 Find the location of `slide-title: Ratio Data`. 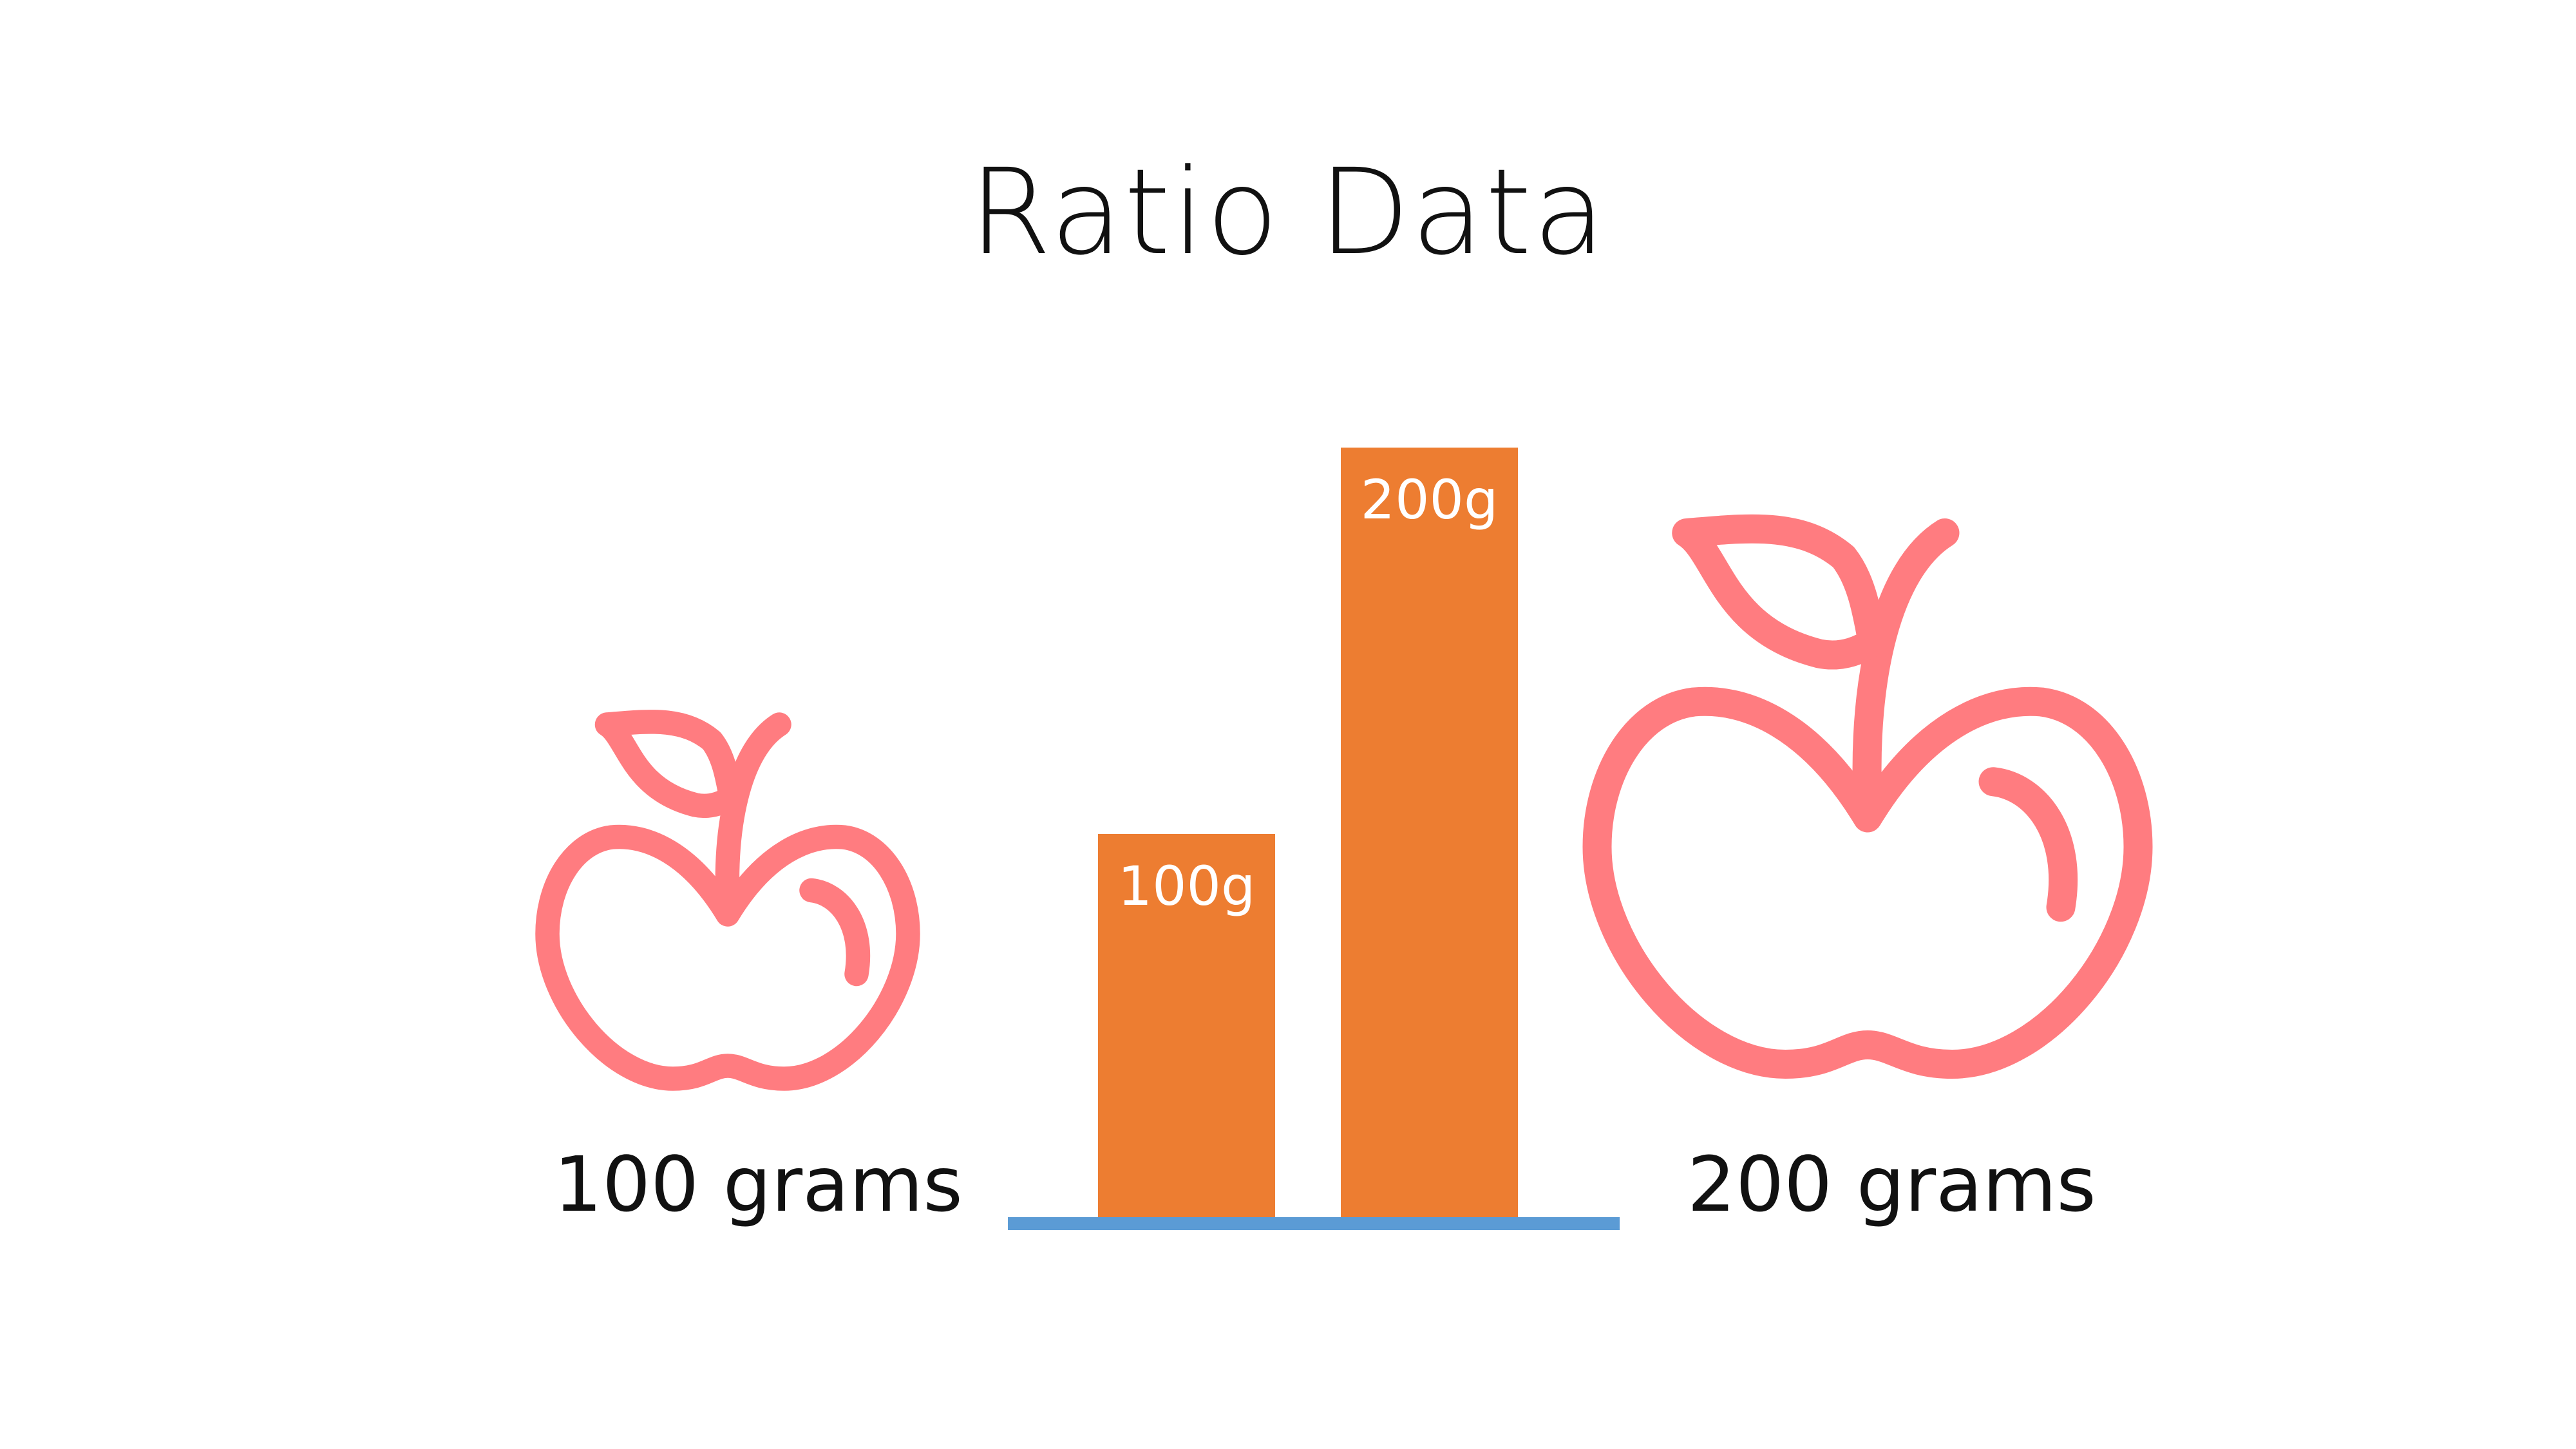

slide-title: Ratio Data is located at coordinates (1288, 213).